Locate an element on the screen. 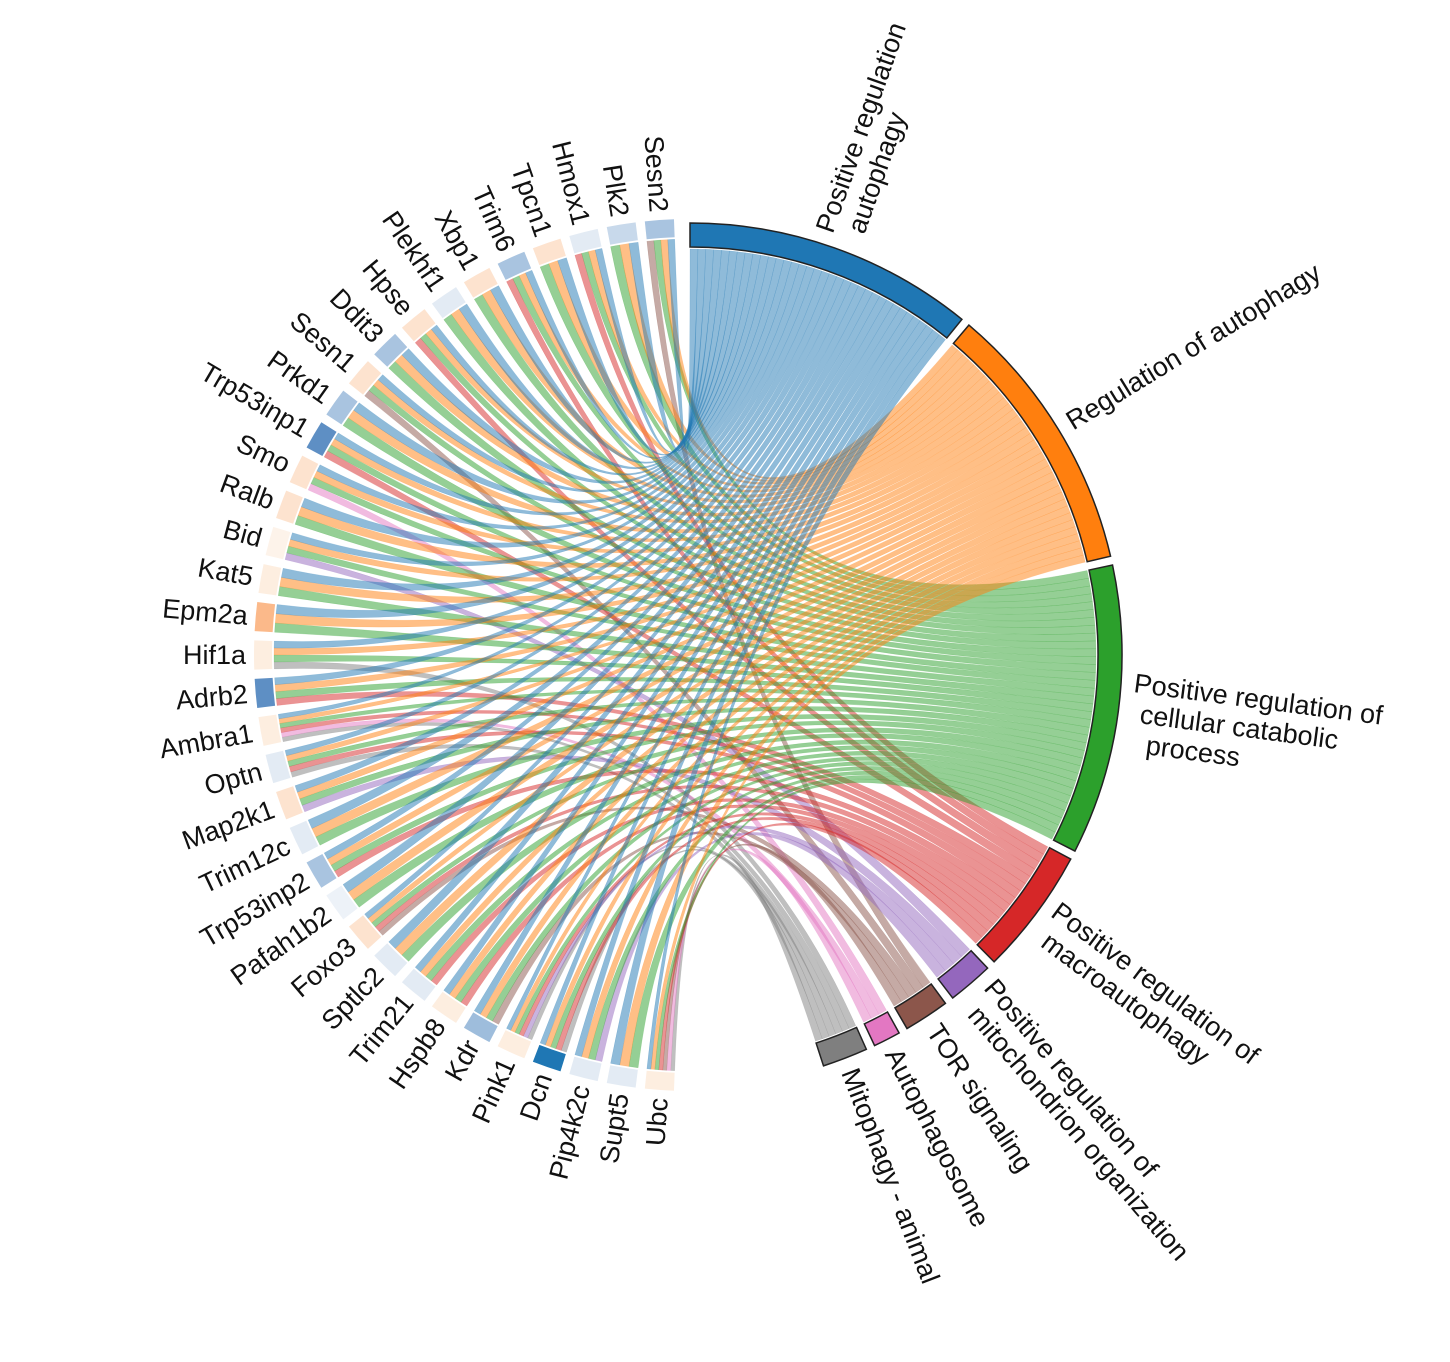  gene-arc-hif1a is located at coordinates (263, 655).